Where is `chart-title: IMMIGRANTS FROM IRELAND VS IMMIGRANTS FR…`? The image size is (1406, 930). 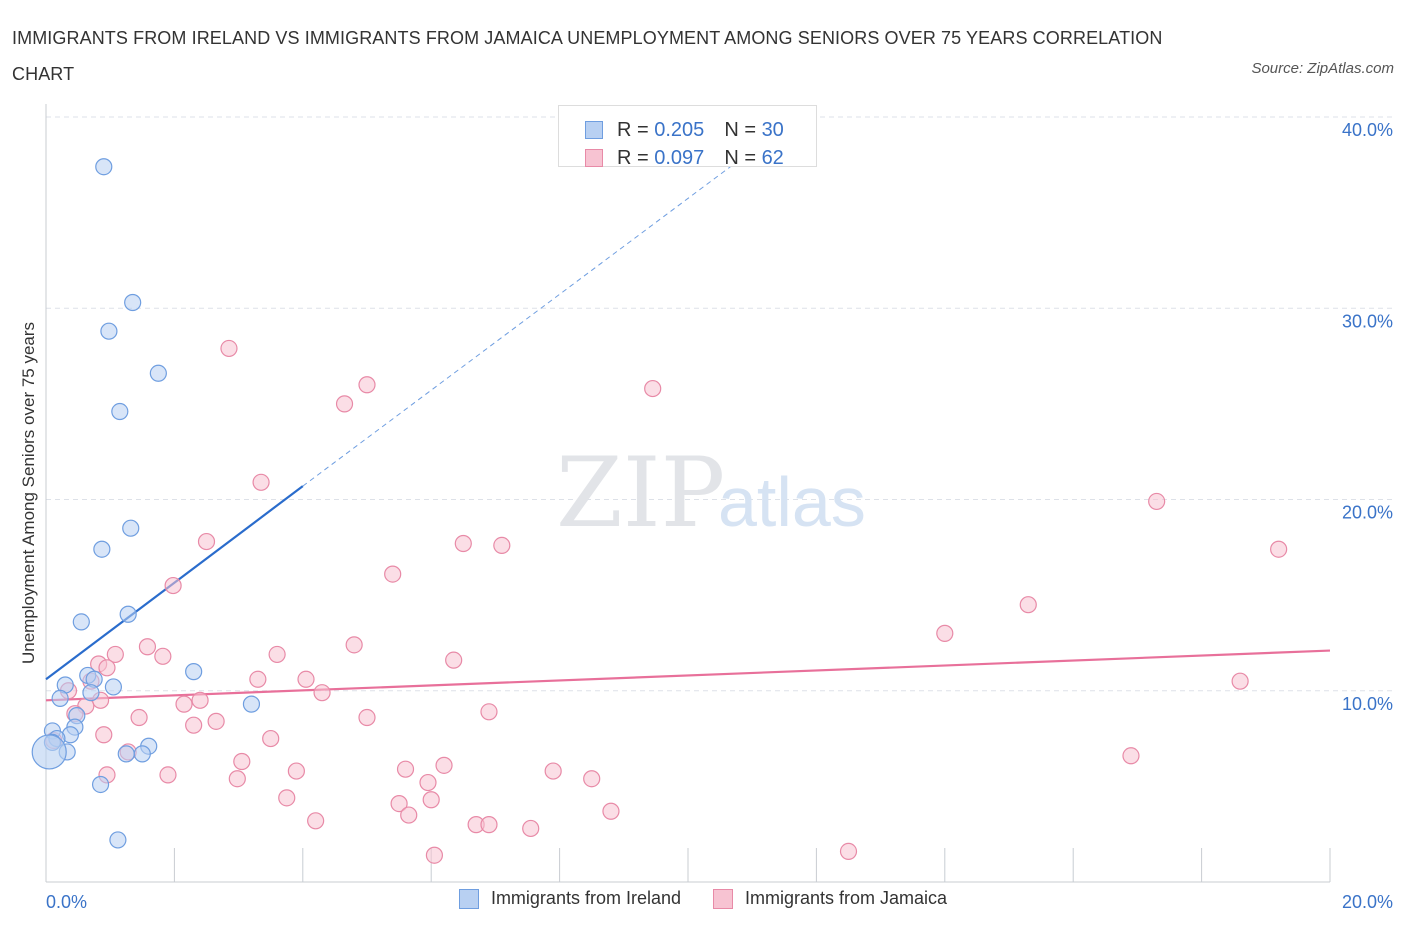 chart-title: IMMIGRANTS FROM IRELAND VS IMMIGRANTS FR… is located at coordinates (587, 56).